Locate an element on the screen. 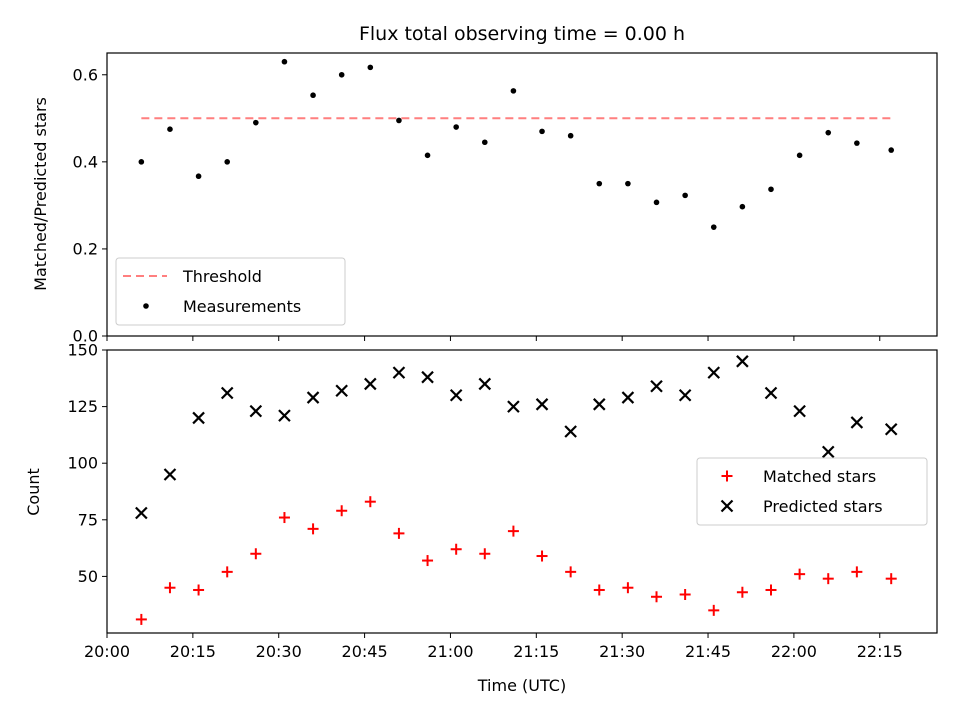 This screenshot has height=720, width=960. ratio-legend-box is located at coordinates (230, 291).